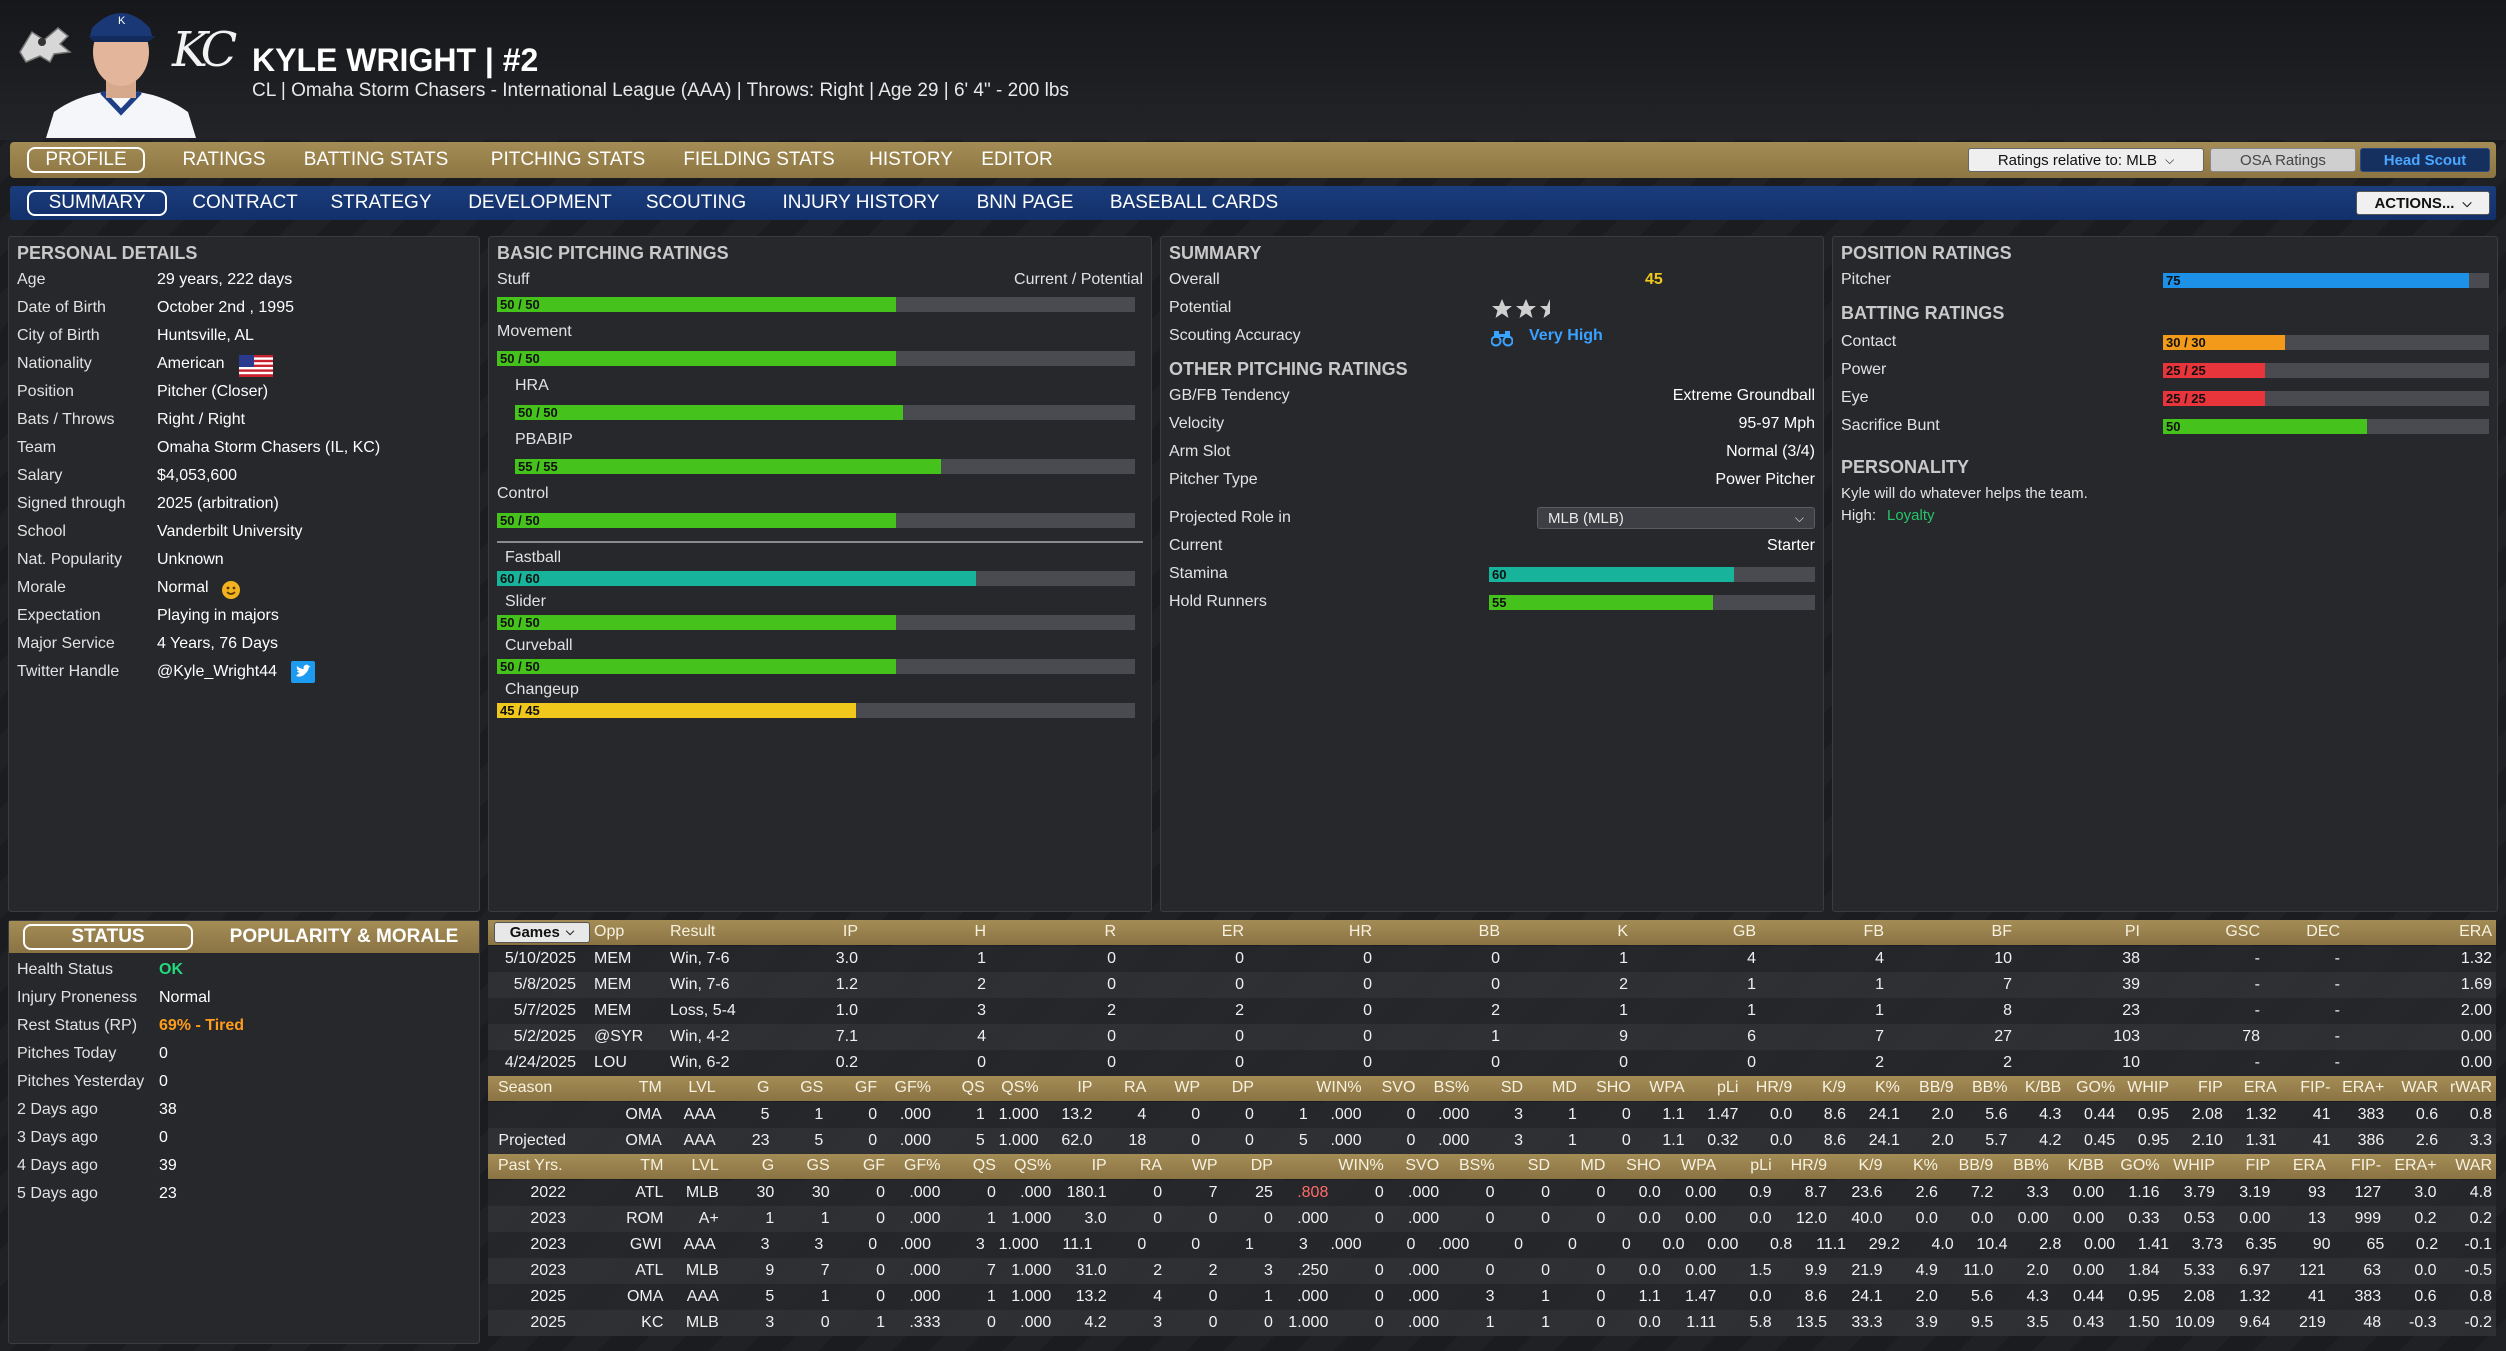  I want to click on past-col-header: RA, so click(1151, 1165).